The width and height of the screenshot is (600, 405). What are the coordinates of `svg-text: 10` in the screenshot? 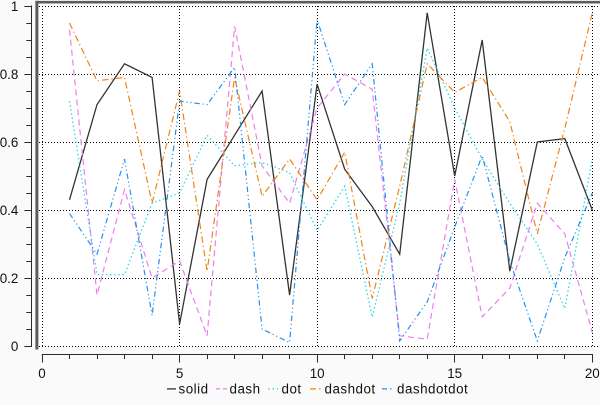 It's located at (317, 373).